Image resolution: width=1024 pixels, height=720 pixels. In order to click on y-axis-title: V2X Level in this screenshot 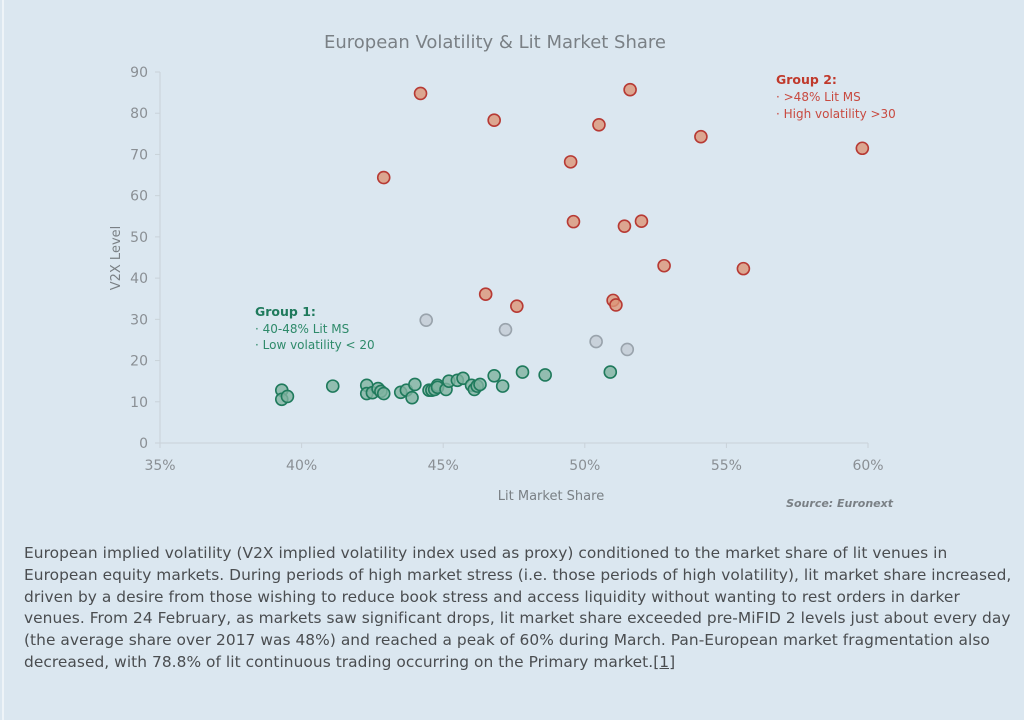, I will do `click(116, 258)`.